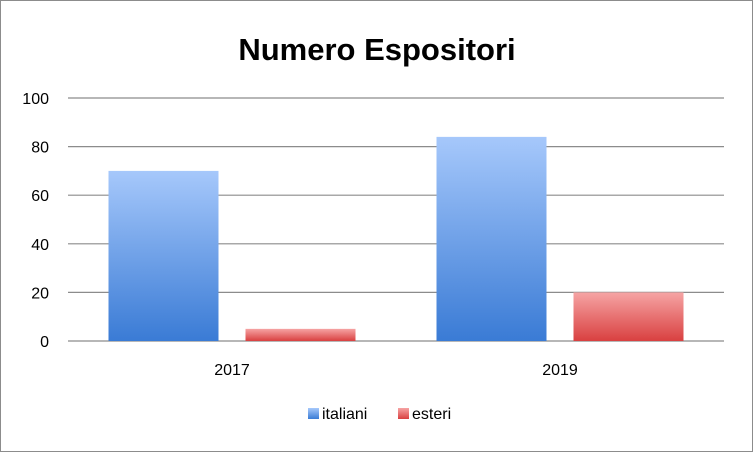 The image size is (753, 452). I want to click on legend-label-italiani: italiani, so click(344, 414).